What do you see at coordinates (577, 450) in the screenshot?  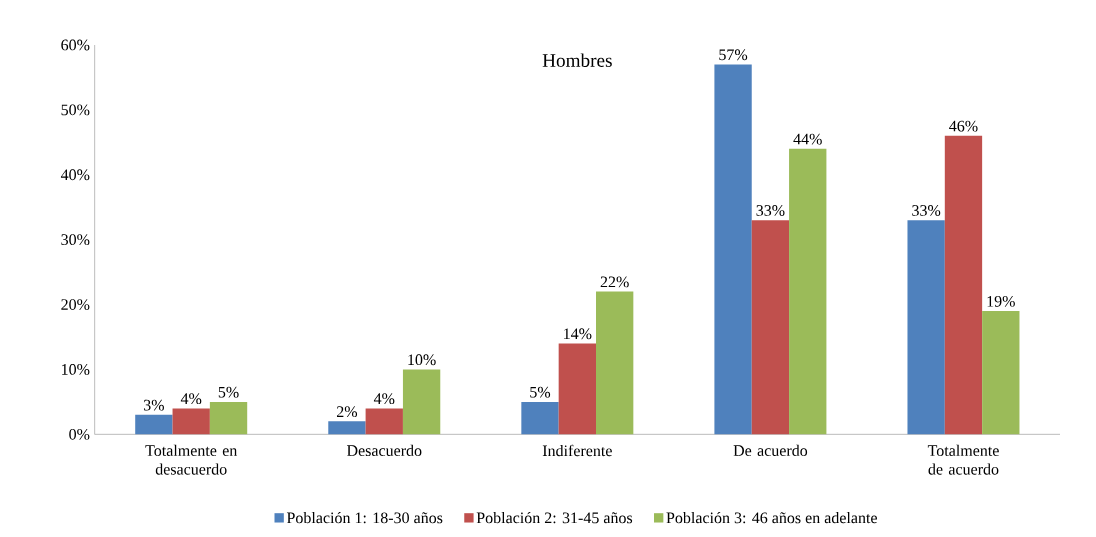 I see `x-tick-label: Indiferente` at bounding box center [577, 450].